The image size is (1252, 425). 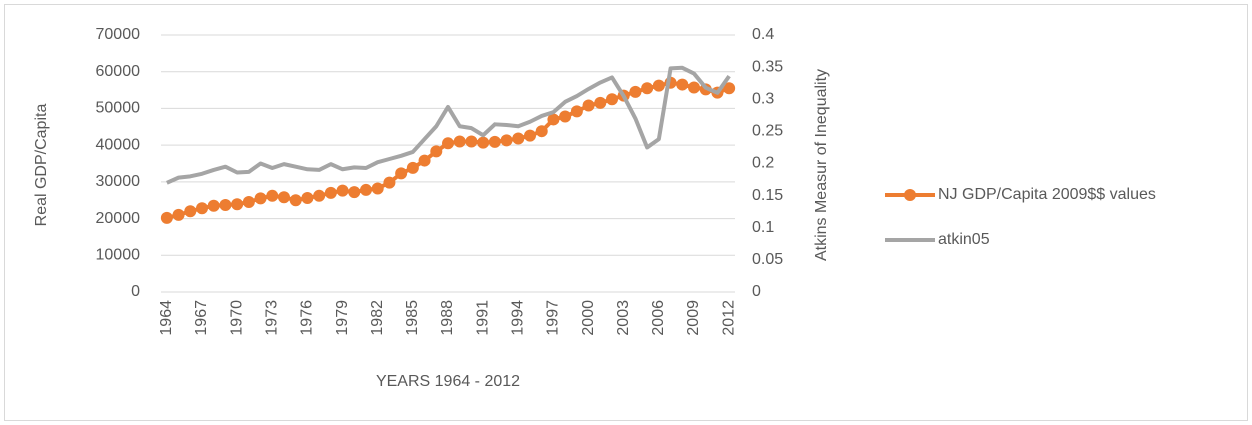 What do you see at coordinates (1047, 194) in the screenshot?
I see `legend-label: NJ GDP/Capita 2009$$ values` at bounding box center [1047, 194].